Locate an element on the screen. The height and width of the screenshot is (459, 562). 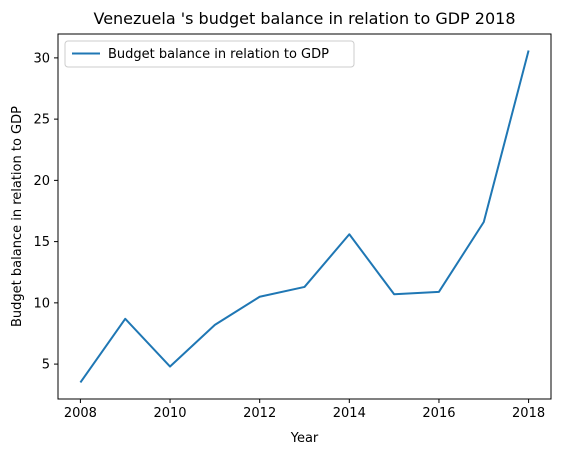
x-tick-label: 2012 is located at coordinates (259, 413).